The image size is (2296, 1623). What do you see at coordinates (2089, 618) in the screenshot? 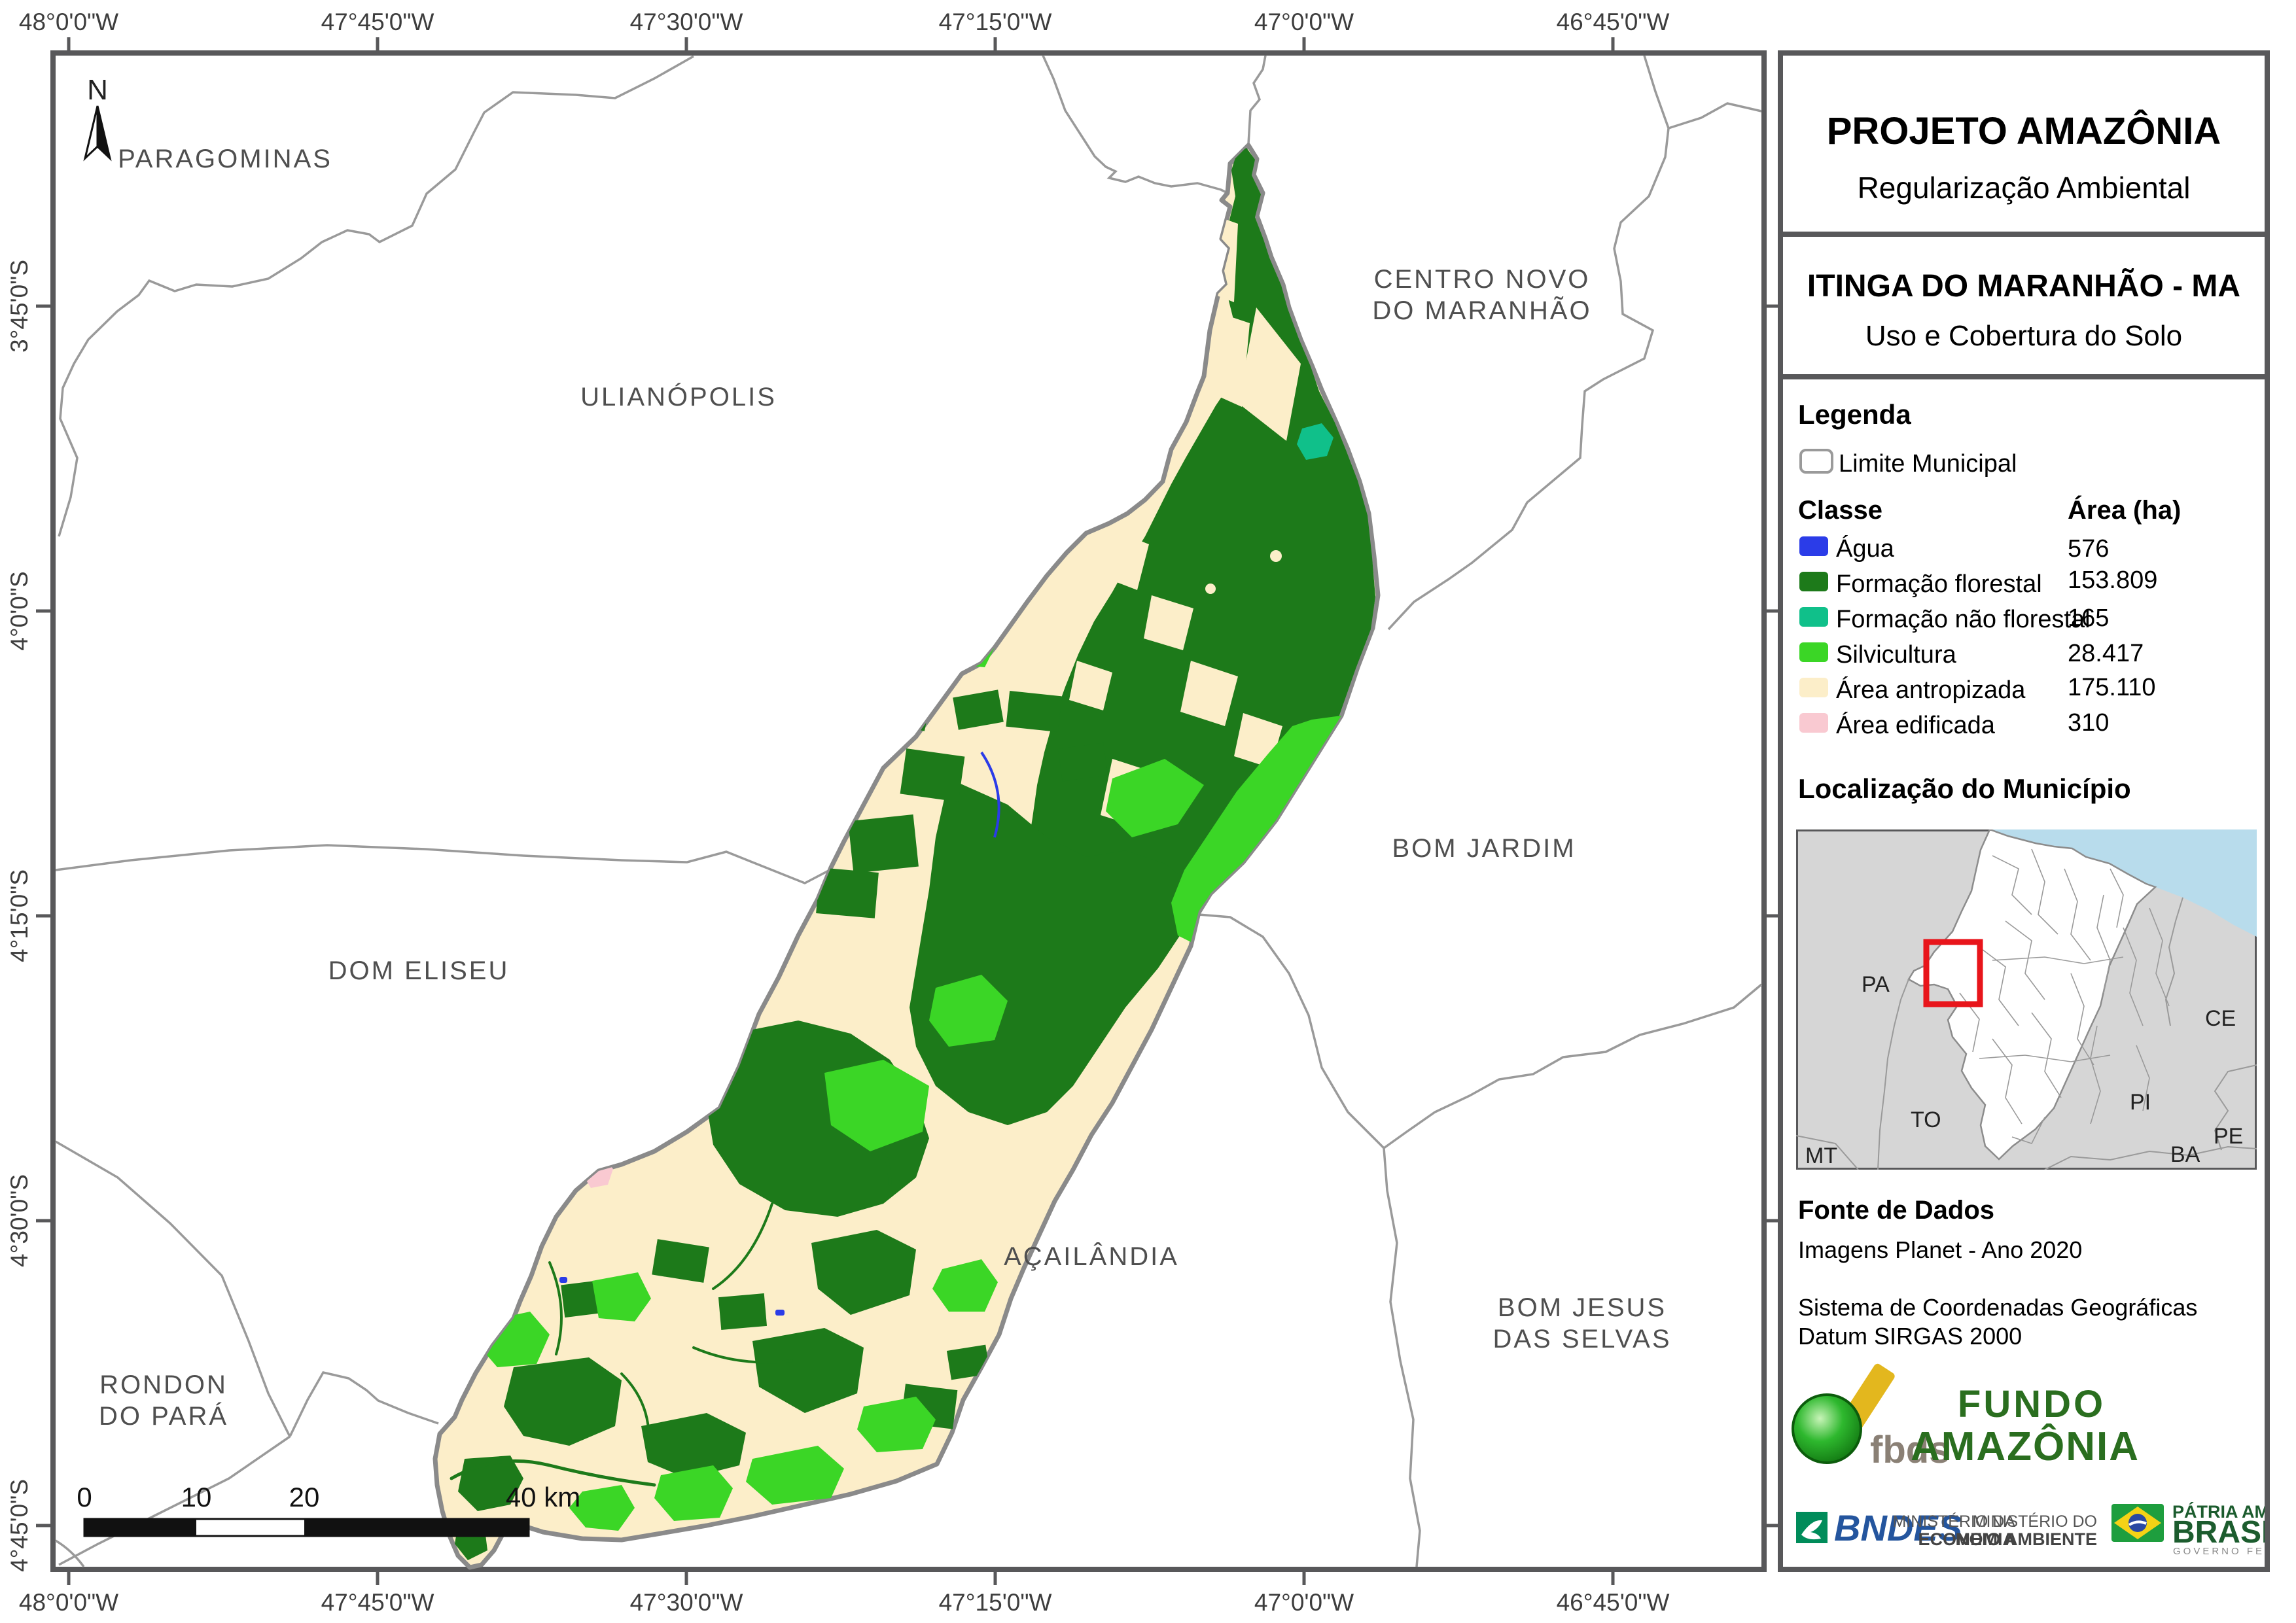
I see `legend-area-formacao-nao-florestal: 165` at bounding box center [2089, 618].